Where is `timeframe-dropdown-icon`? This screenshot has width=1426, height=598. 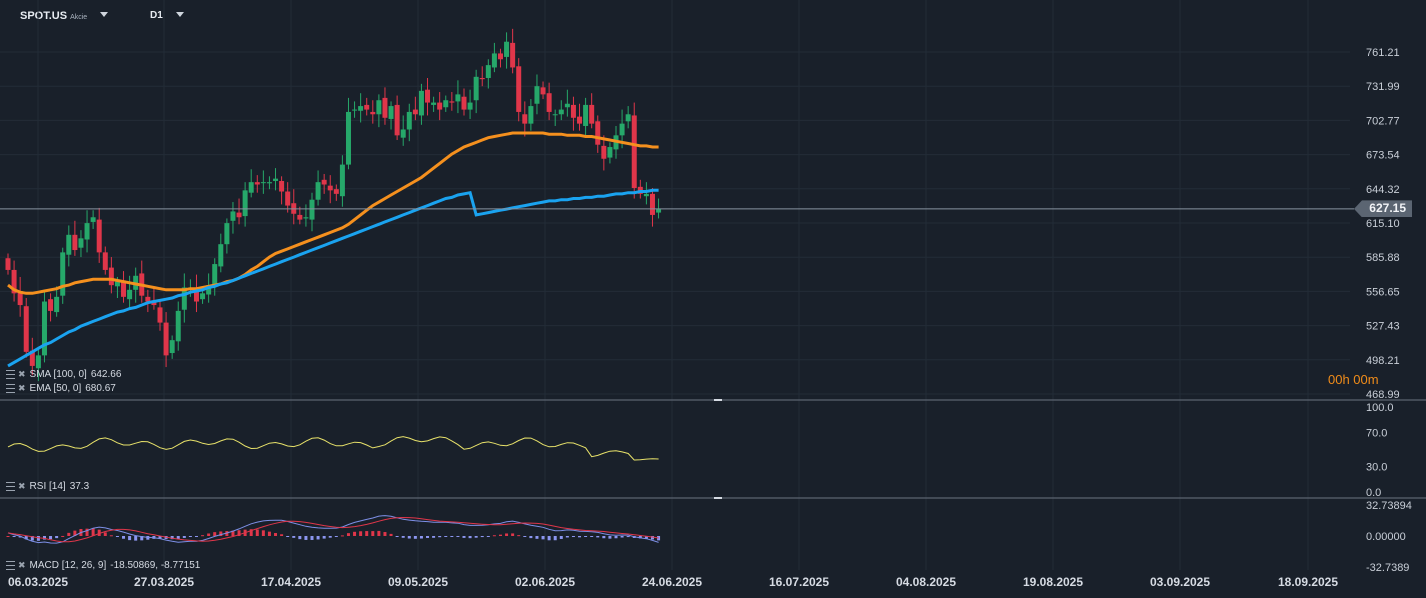
timeframe-dropdown-icon is located at coordinates (180, 14).